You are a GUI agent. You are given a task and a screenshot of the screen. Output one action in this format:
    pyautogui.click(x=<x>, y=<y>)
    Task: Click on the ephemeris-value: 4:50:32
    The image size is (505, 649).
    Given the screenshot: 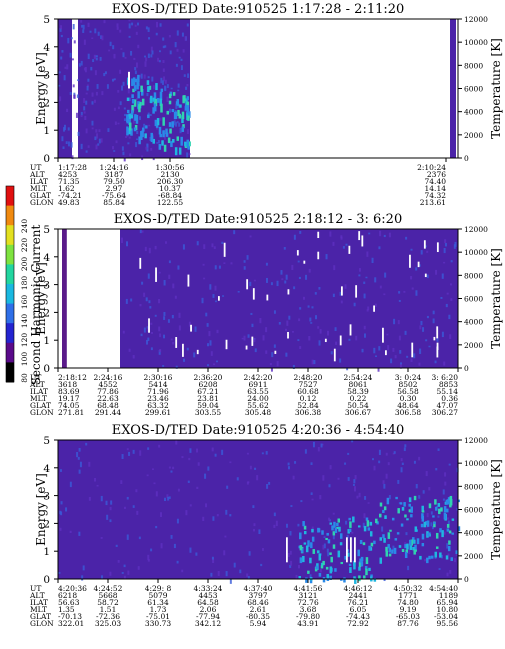 What is the action you would take?
    pyautogui.click(x=408, y=588)
    